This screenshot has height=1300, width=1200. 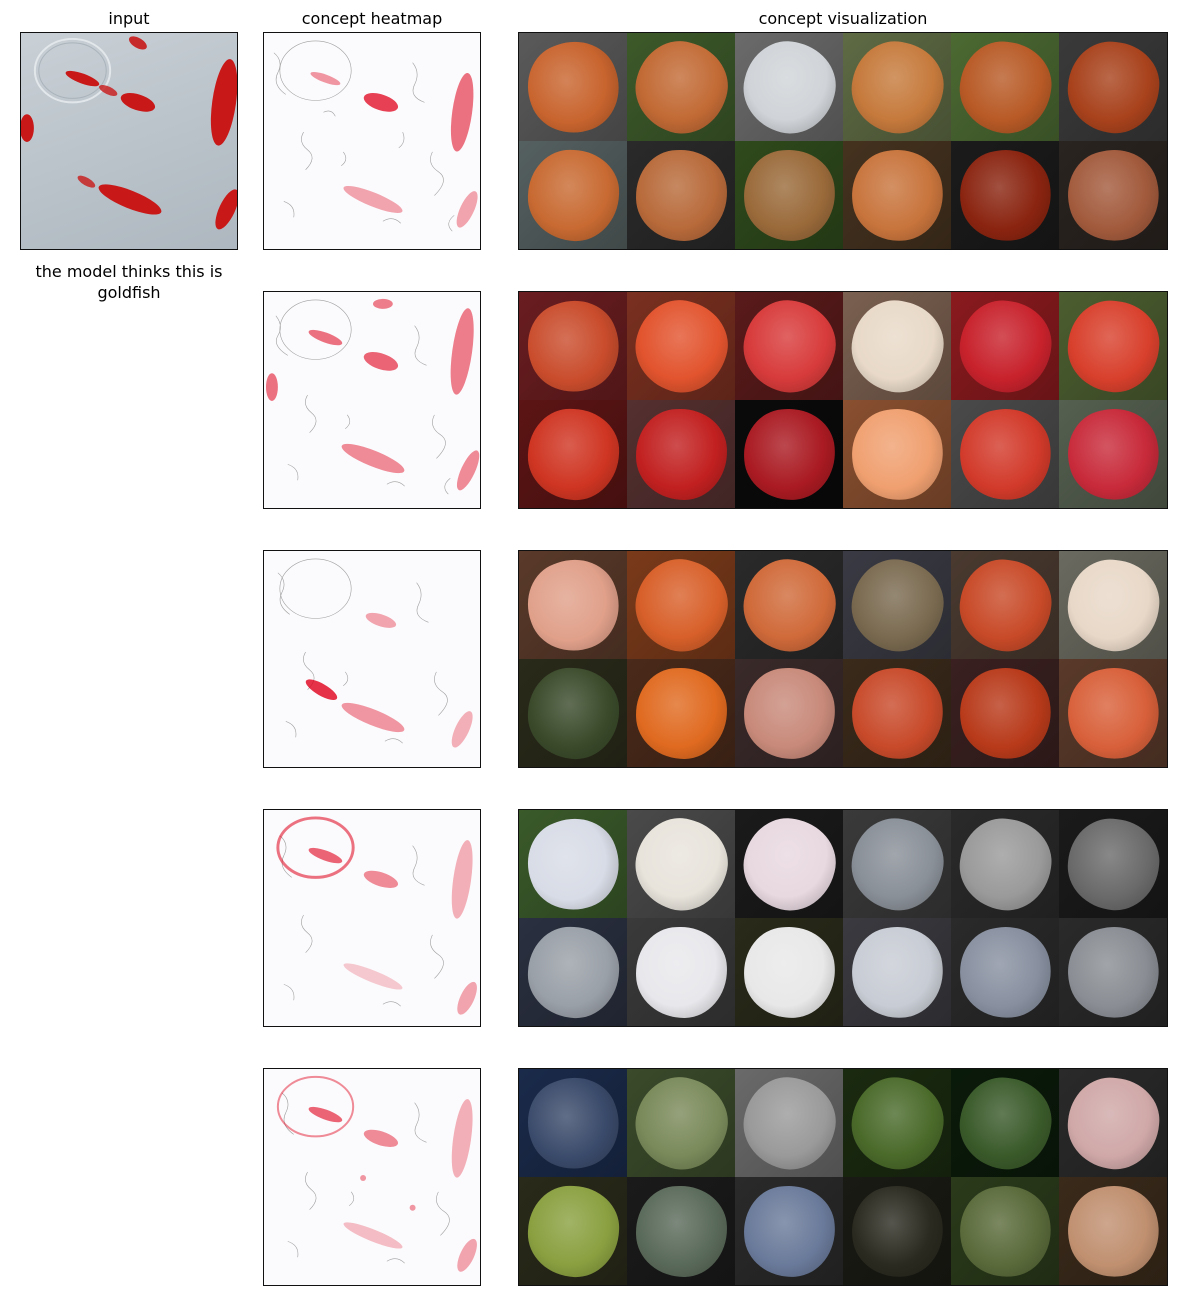 What do you see at coordinates (129, 282) in the screenshot?
I see `prediction-caption: the model thinks this is goldfish` at bounding box center [129, 282].